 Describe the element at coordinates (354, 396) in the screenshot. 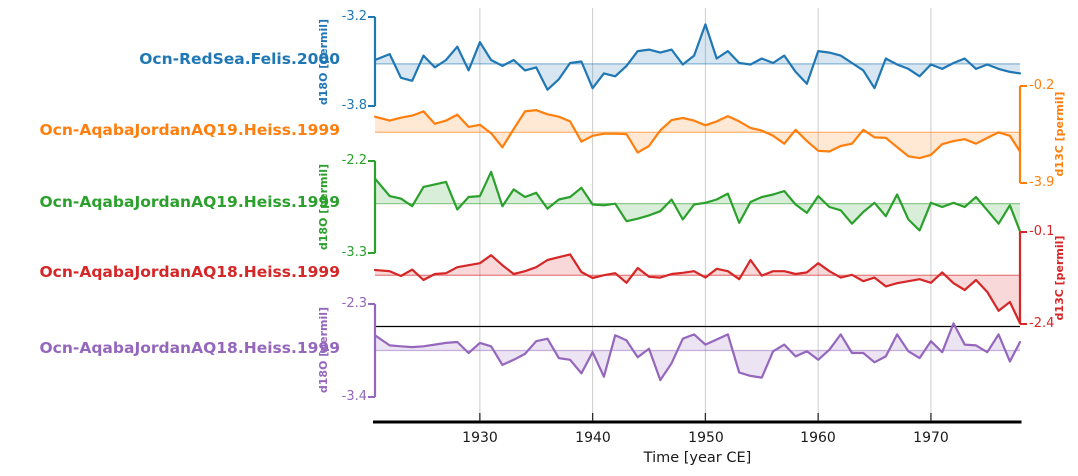

I see `ytick-s4-bottom: -3.4` at that location.